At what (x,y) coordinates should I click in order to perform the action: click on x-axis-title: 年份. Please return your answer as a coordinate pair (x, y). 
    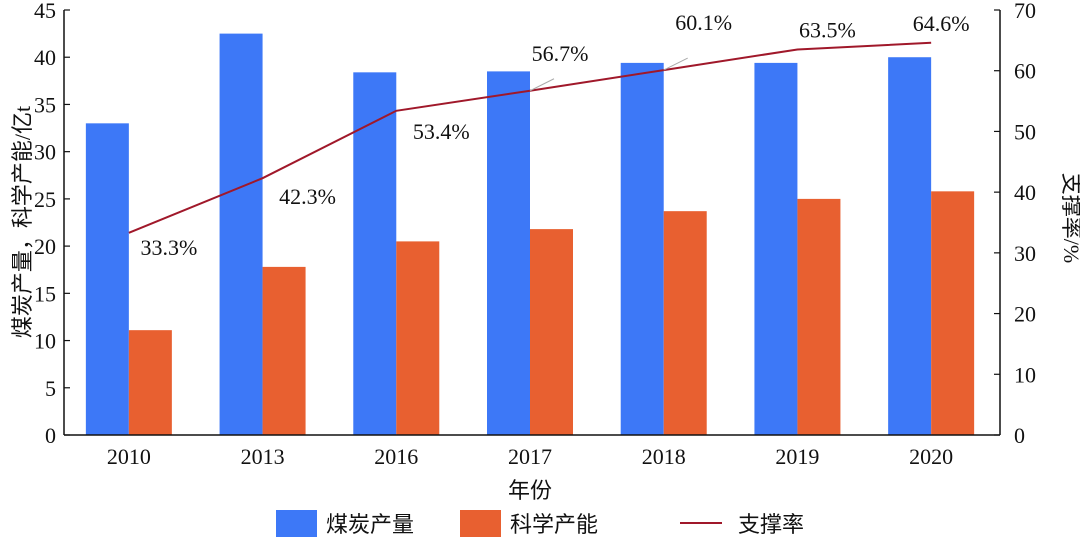
    Looking at the image, I should click on (530, 490).